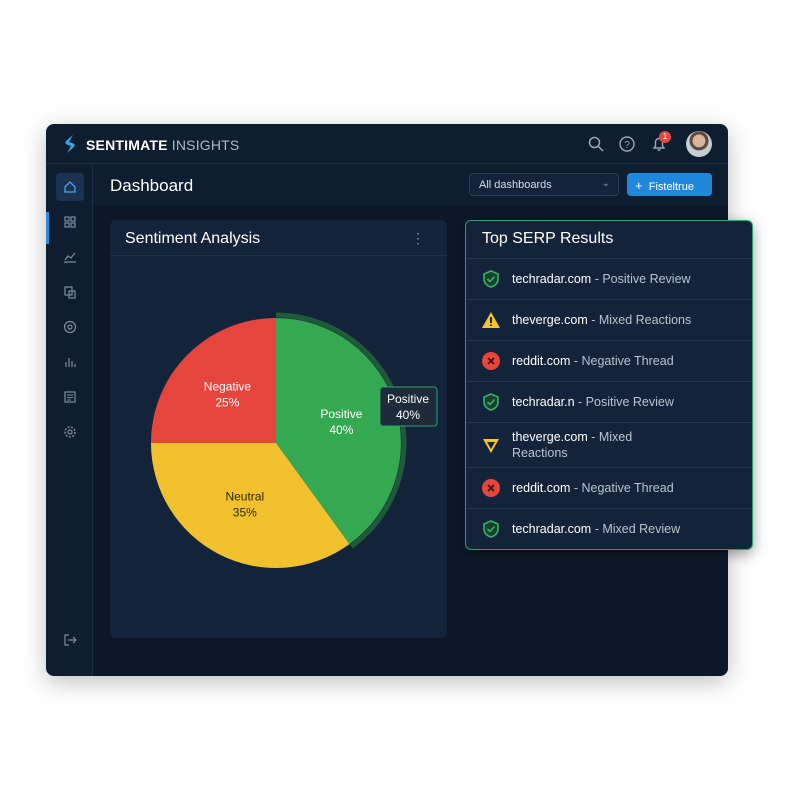 The height and width of the screenshot is (800, 800). Describe the element at coordinates (593, 402) in the screenshot. I see `serp-result-text: techradar.n - Positive Review` at that location.